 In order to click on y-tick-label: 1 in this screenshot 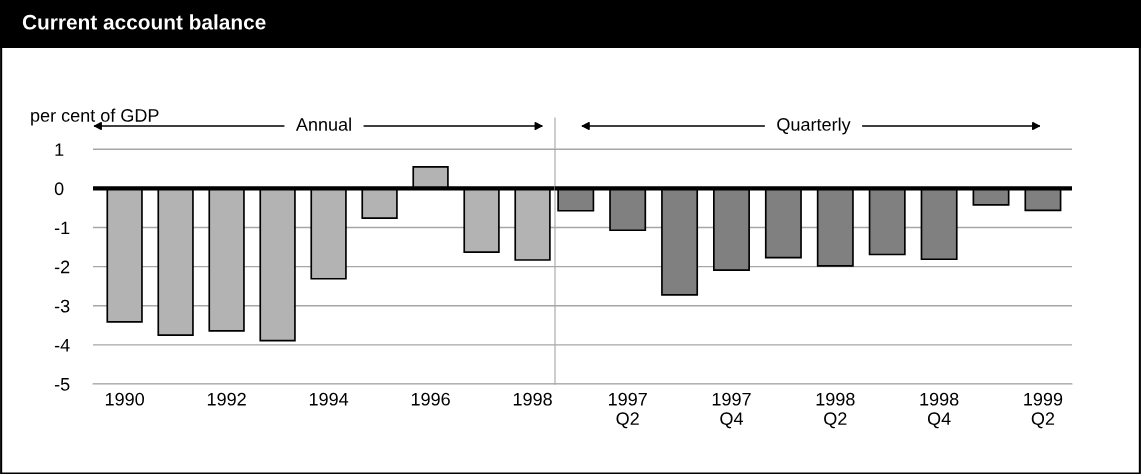, I will do `click(59, 149)`.